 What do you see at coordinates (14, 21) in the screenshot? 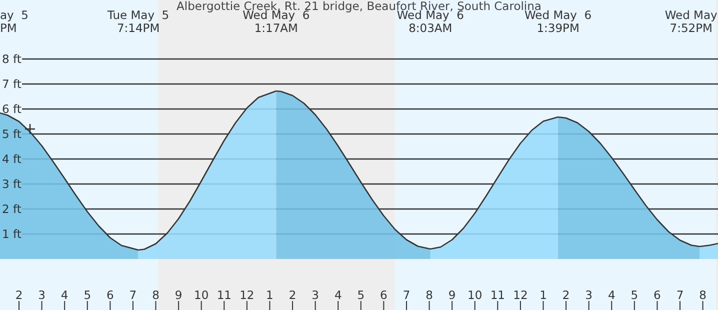
I see `annotation: ay 5 PM` at bounding box center [14, 21].